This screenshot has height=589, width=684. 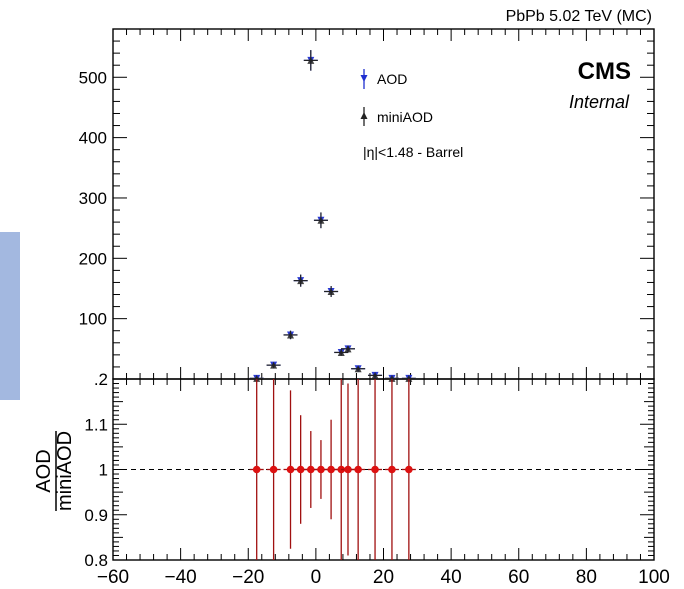 What do you see at coordinates (316, 577) in the screenshot?
I see `x-tick-label: 0` at bounding box center [316, 577].